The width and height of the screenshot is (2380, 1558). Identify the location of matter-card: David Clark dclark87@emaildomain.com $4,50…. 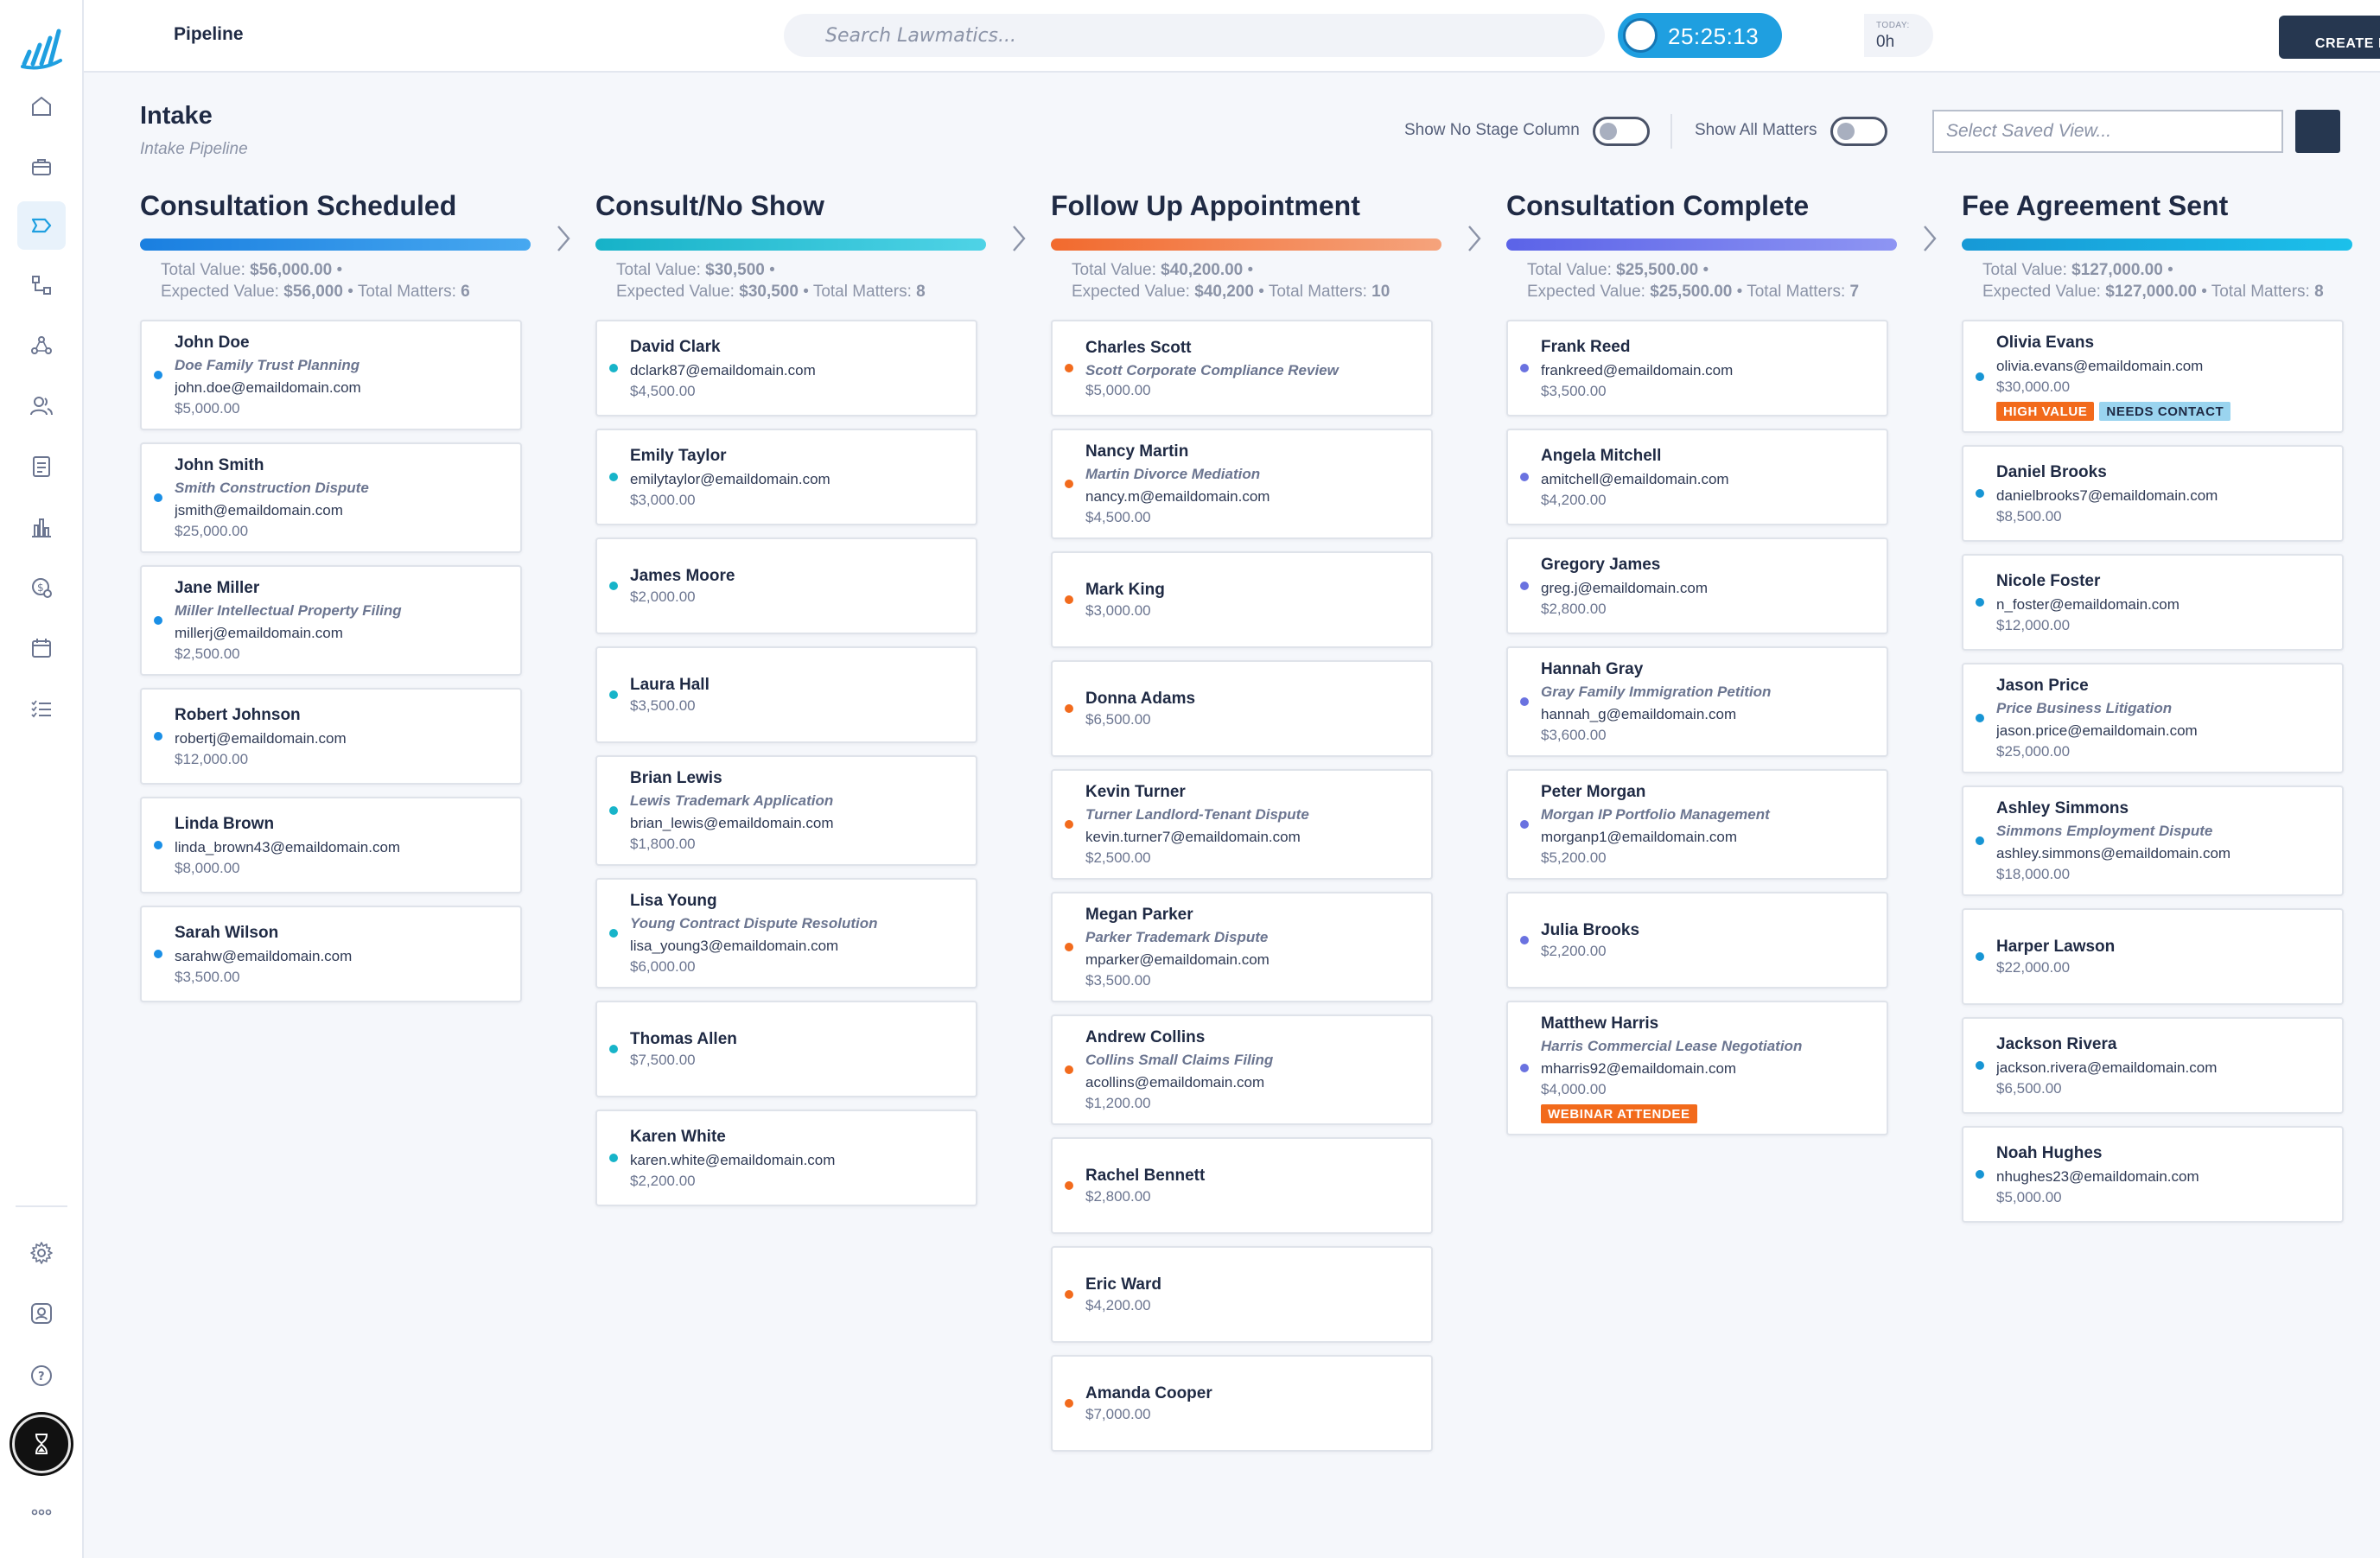
(786, 368).